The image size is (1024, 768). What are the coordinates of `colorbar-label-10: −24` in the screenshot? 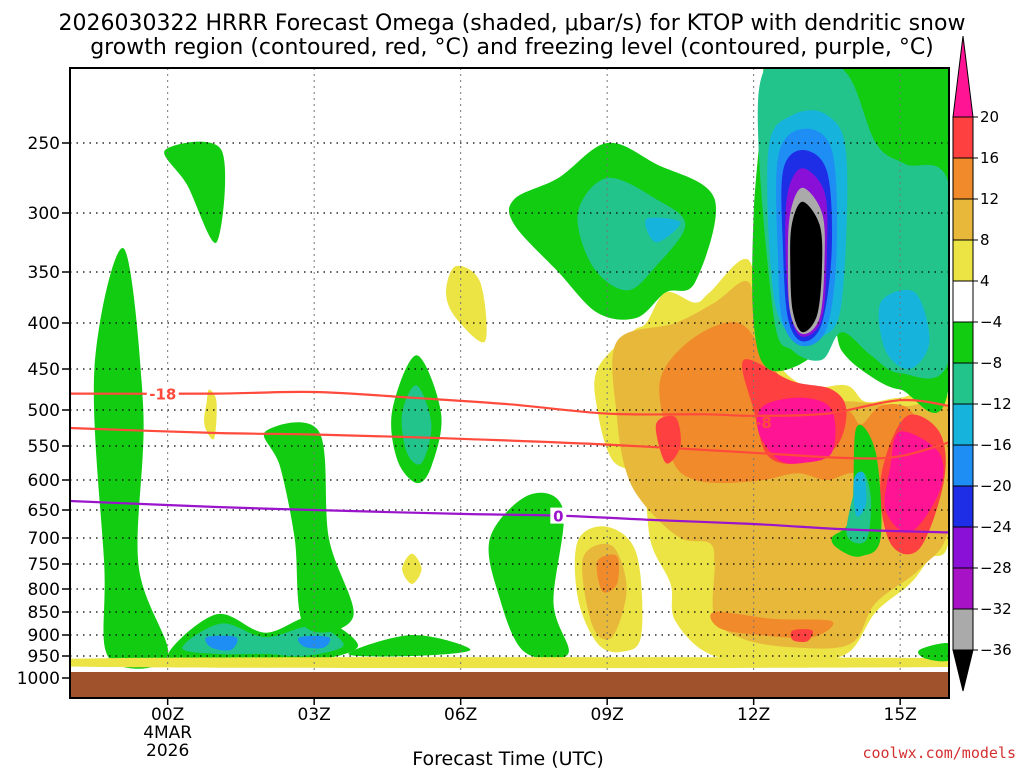 It's located at (996, 527).